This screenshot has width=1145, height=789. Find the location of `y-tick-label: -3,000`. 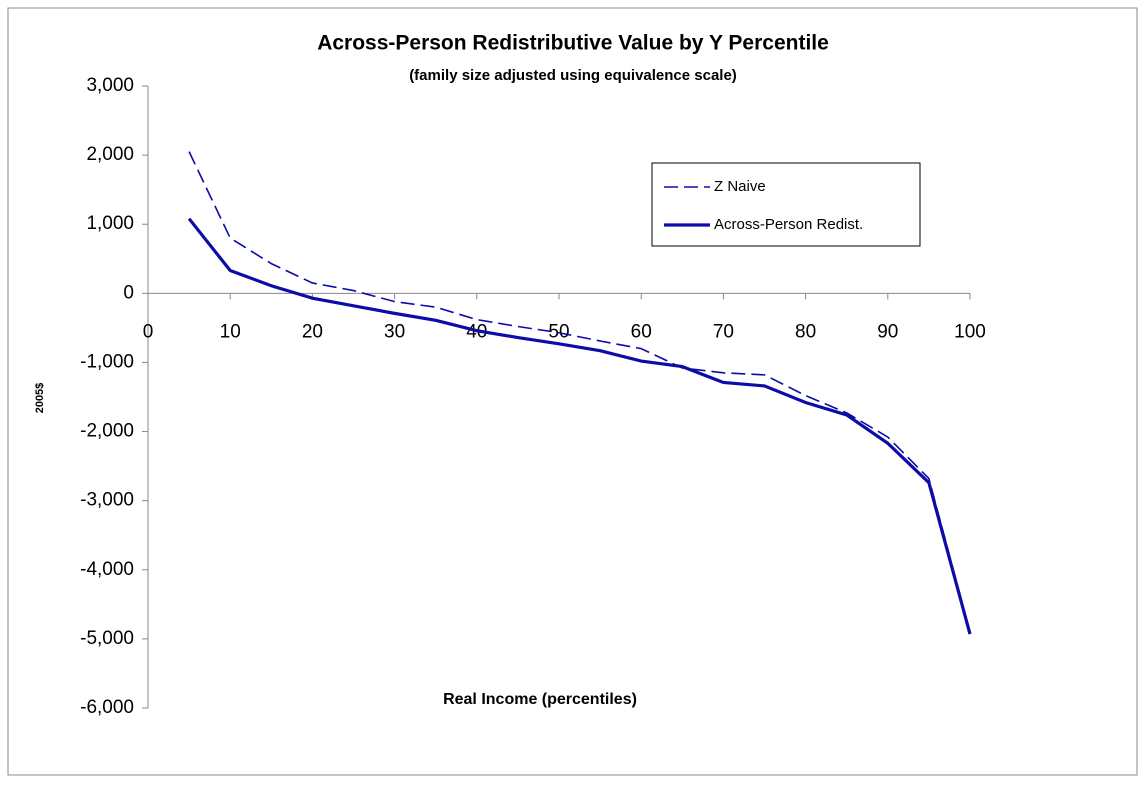

y-tick-label: -3,000 is located at coordinates (107, 500).